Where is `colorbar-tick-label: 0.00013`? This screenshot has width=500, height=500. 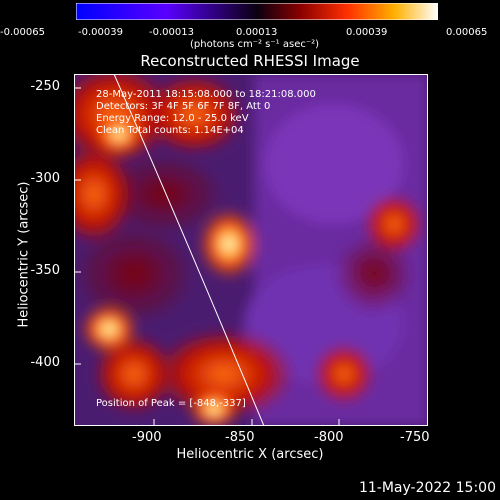
colorbar-tick-label: 0.00013 is located at coordinates (257, 32).